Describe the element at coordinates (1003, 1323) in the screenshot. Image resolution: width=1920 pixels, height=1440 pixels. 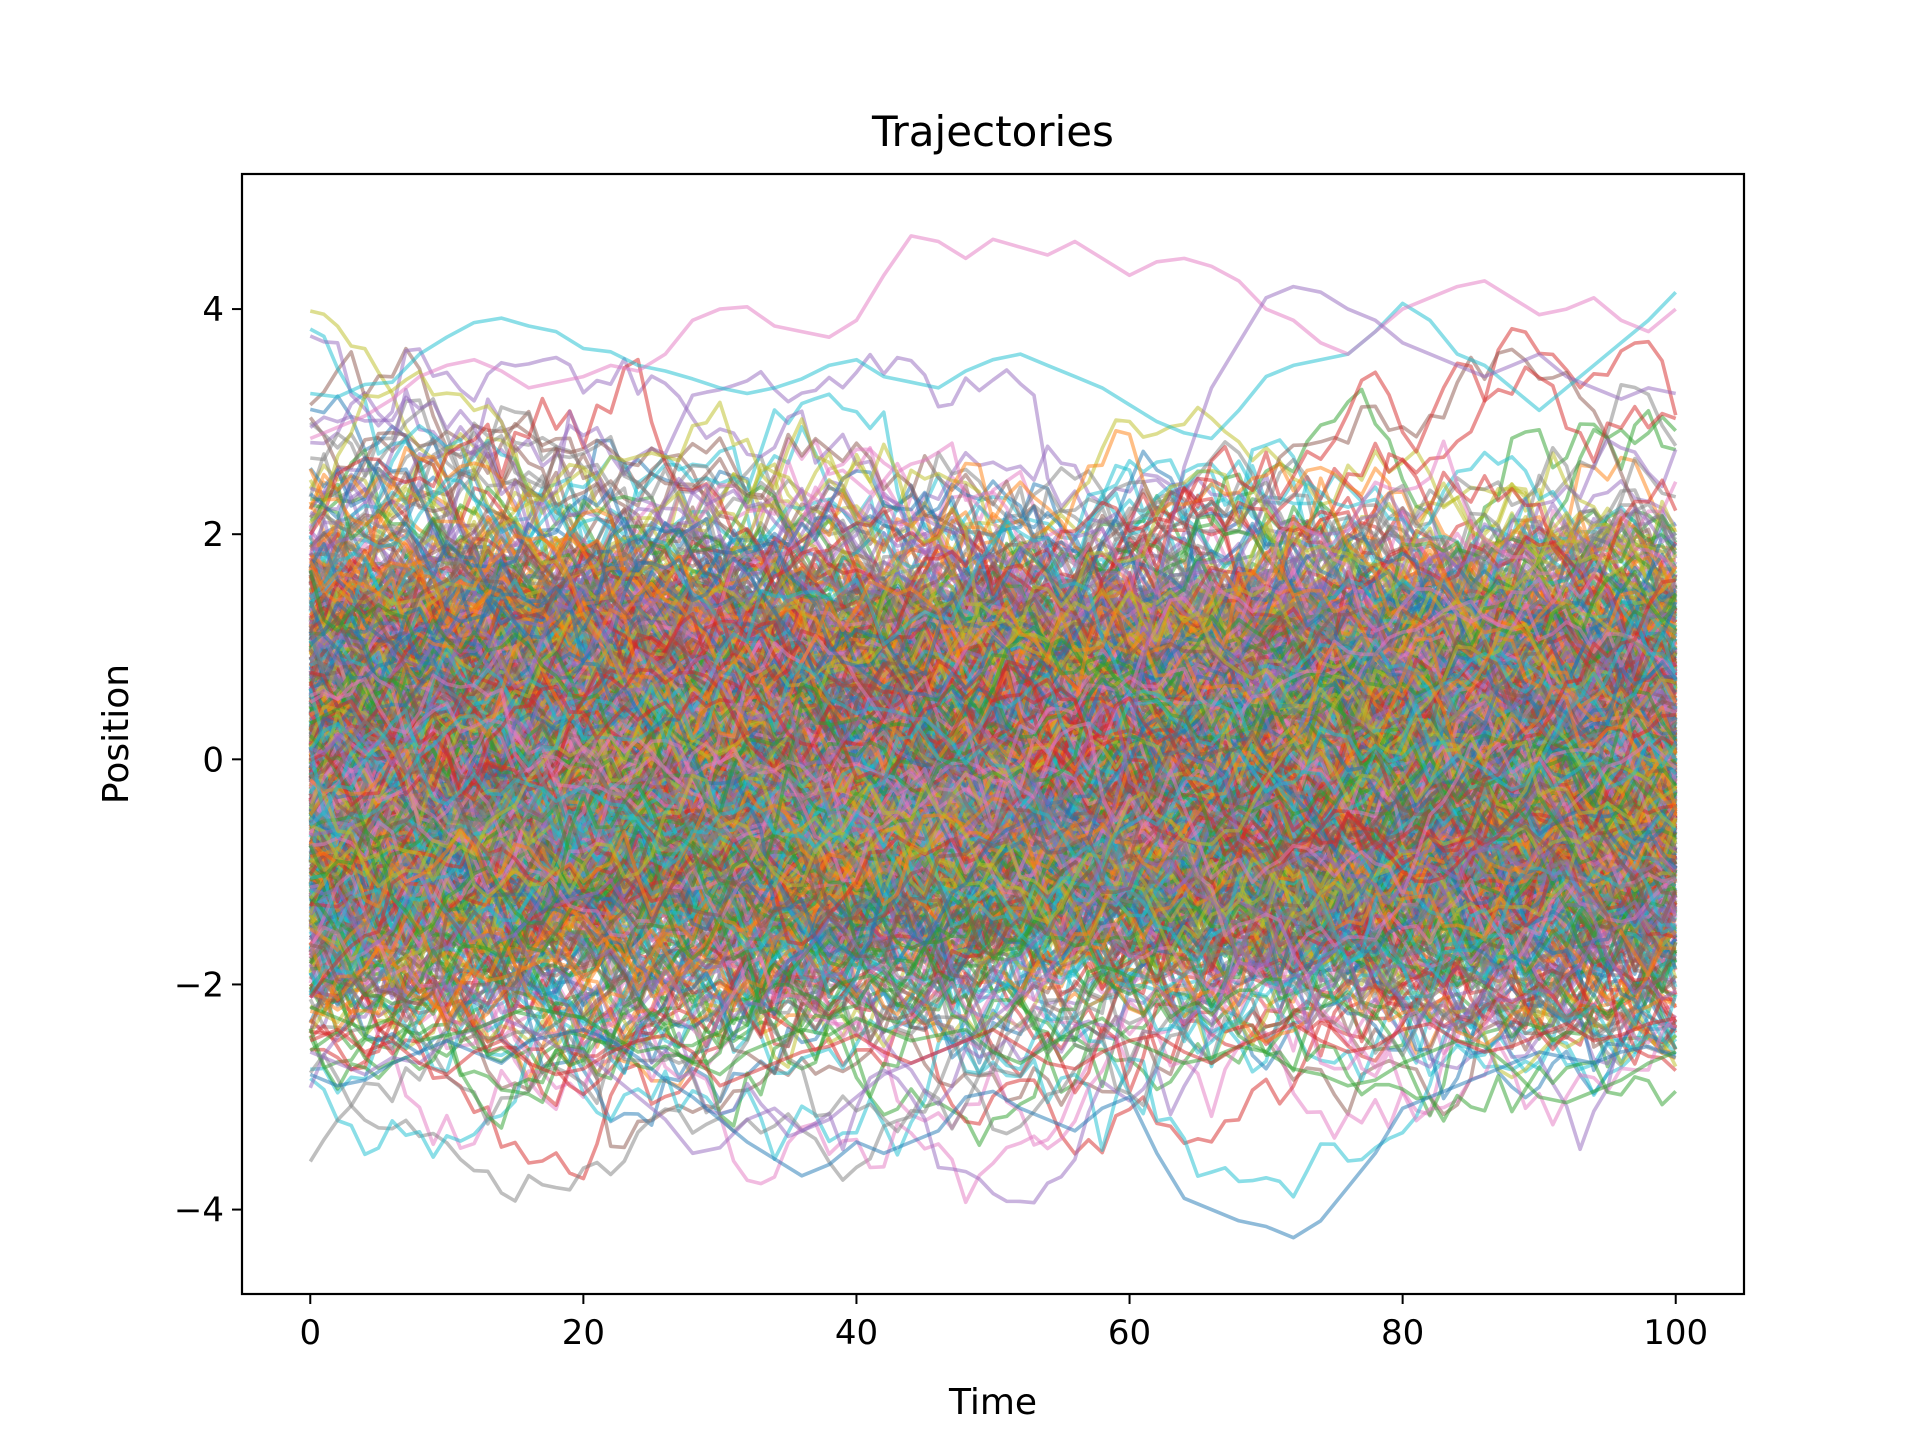
I see `x-axis: 0 20 40 60 80 100` at that location.